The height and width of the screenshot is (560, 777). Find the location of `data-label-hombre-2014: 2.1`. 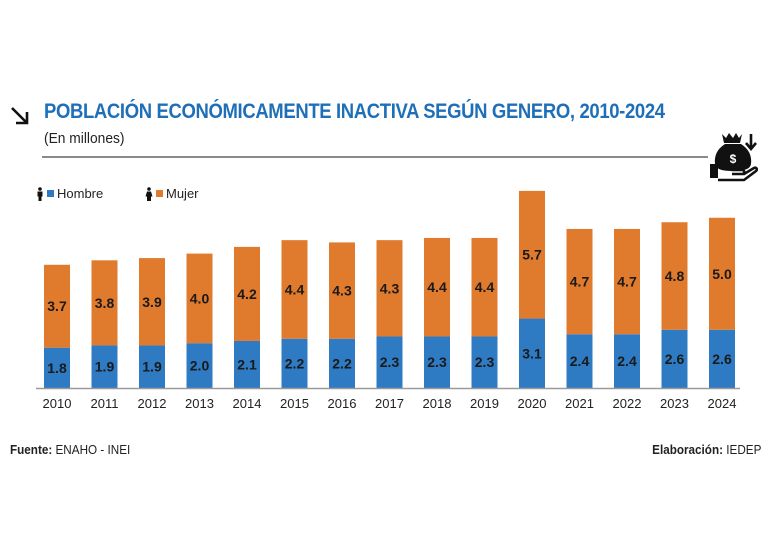

data-label-hombre-2014: 2.1 is located at coordinates (247, 364).